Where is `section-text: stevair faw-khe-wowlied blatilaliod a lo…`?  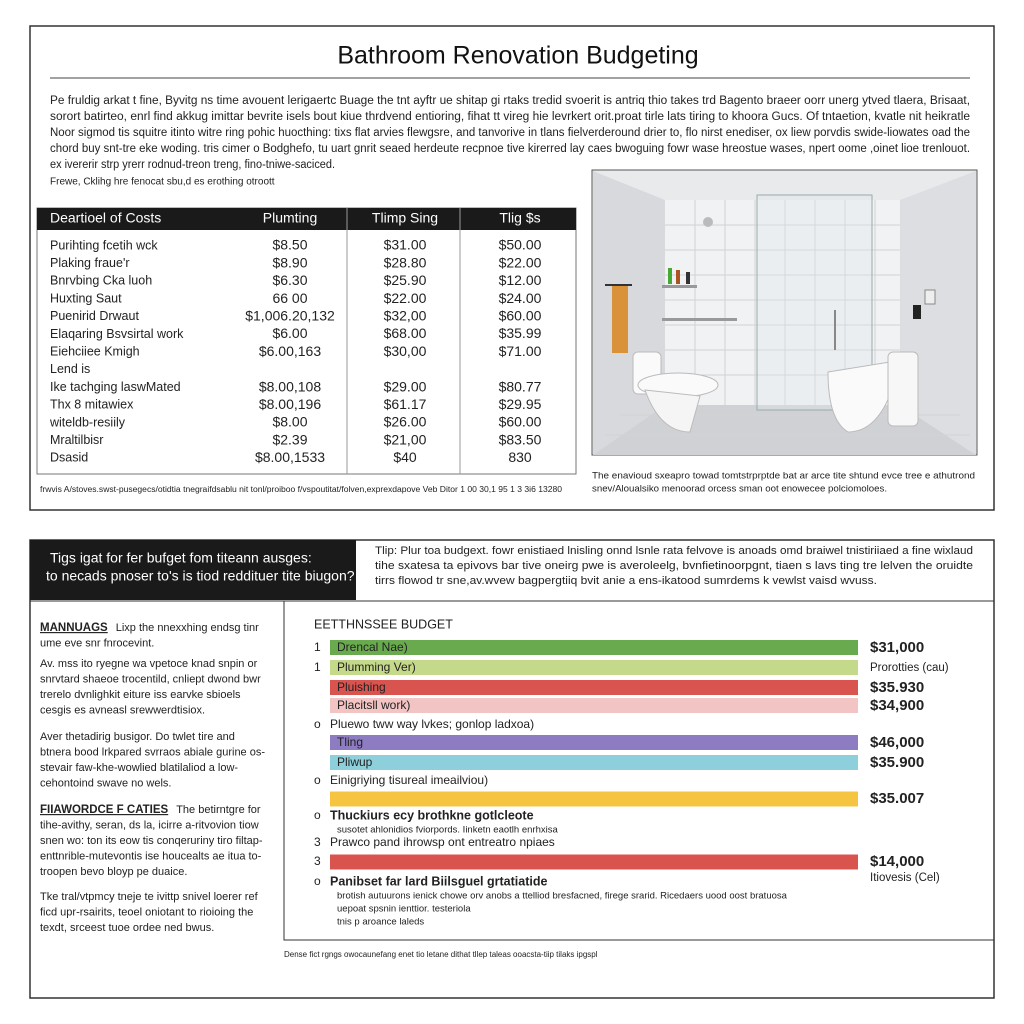
section-text: stevair faw-khe-wowlied blatilaliod a lo… is located at coordinates (139, 768).